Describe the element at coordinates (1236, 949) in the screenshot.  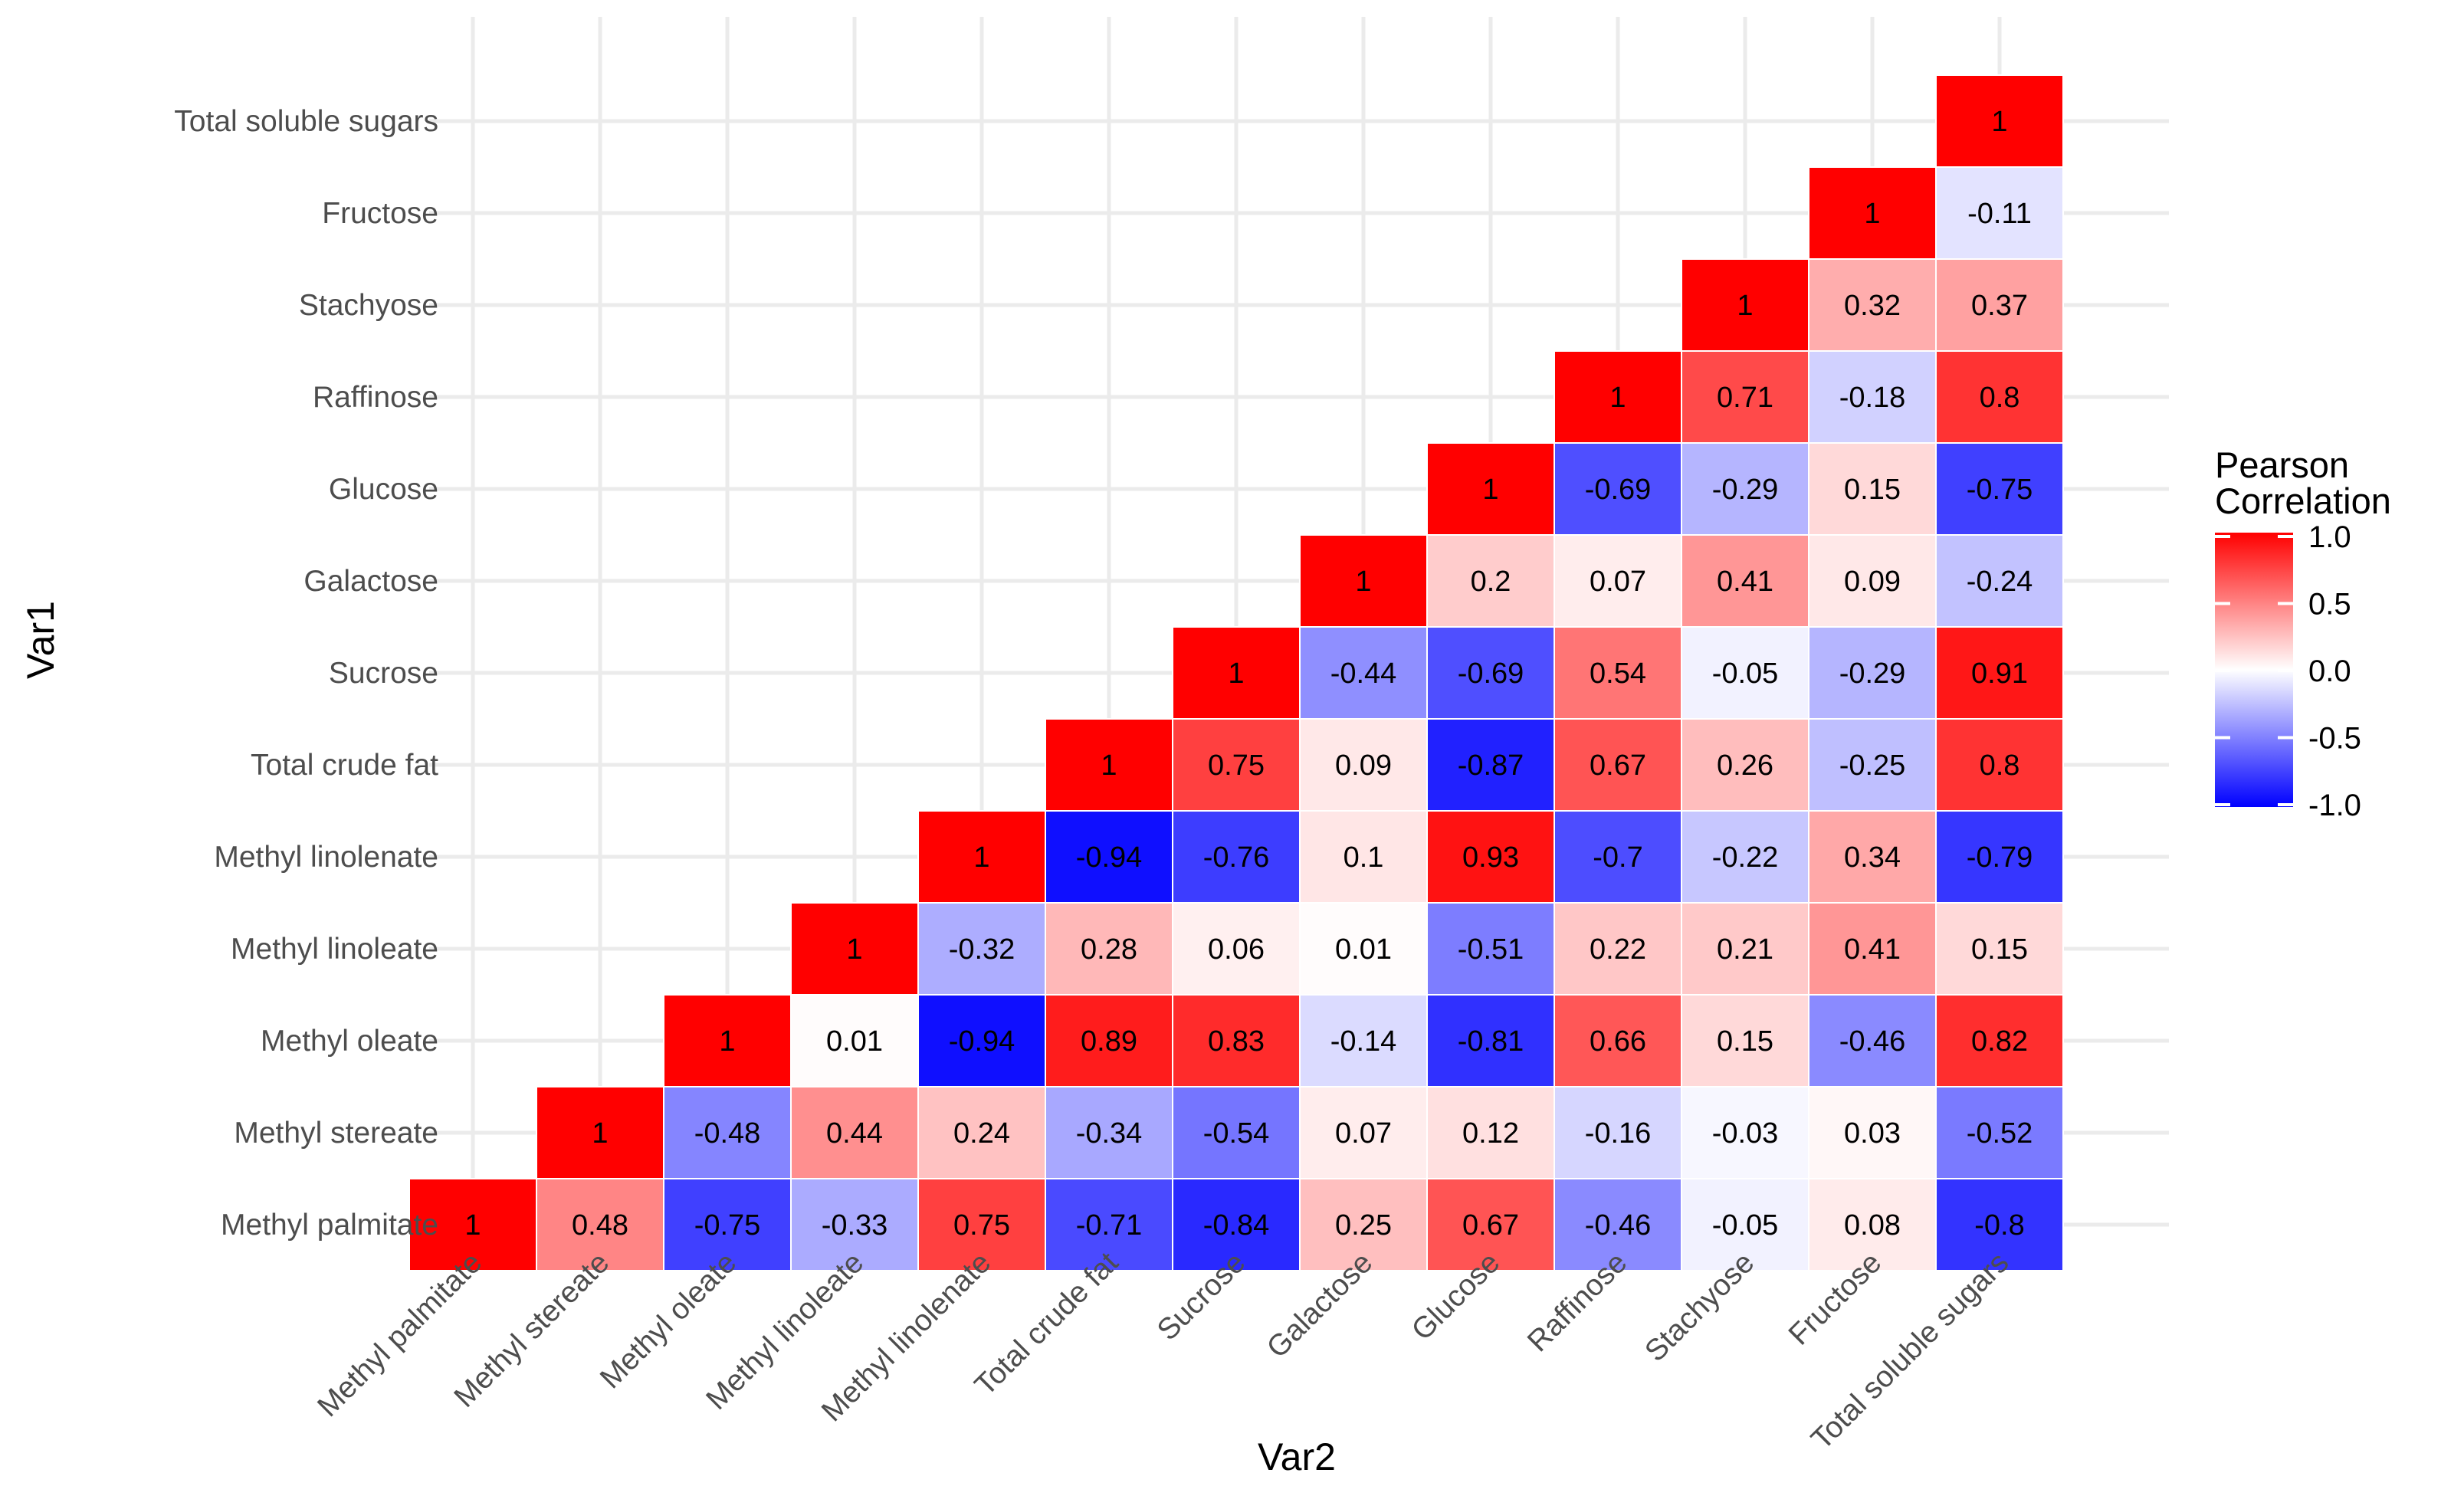
I see `tile-value-label: 0.06` at that location.